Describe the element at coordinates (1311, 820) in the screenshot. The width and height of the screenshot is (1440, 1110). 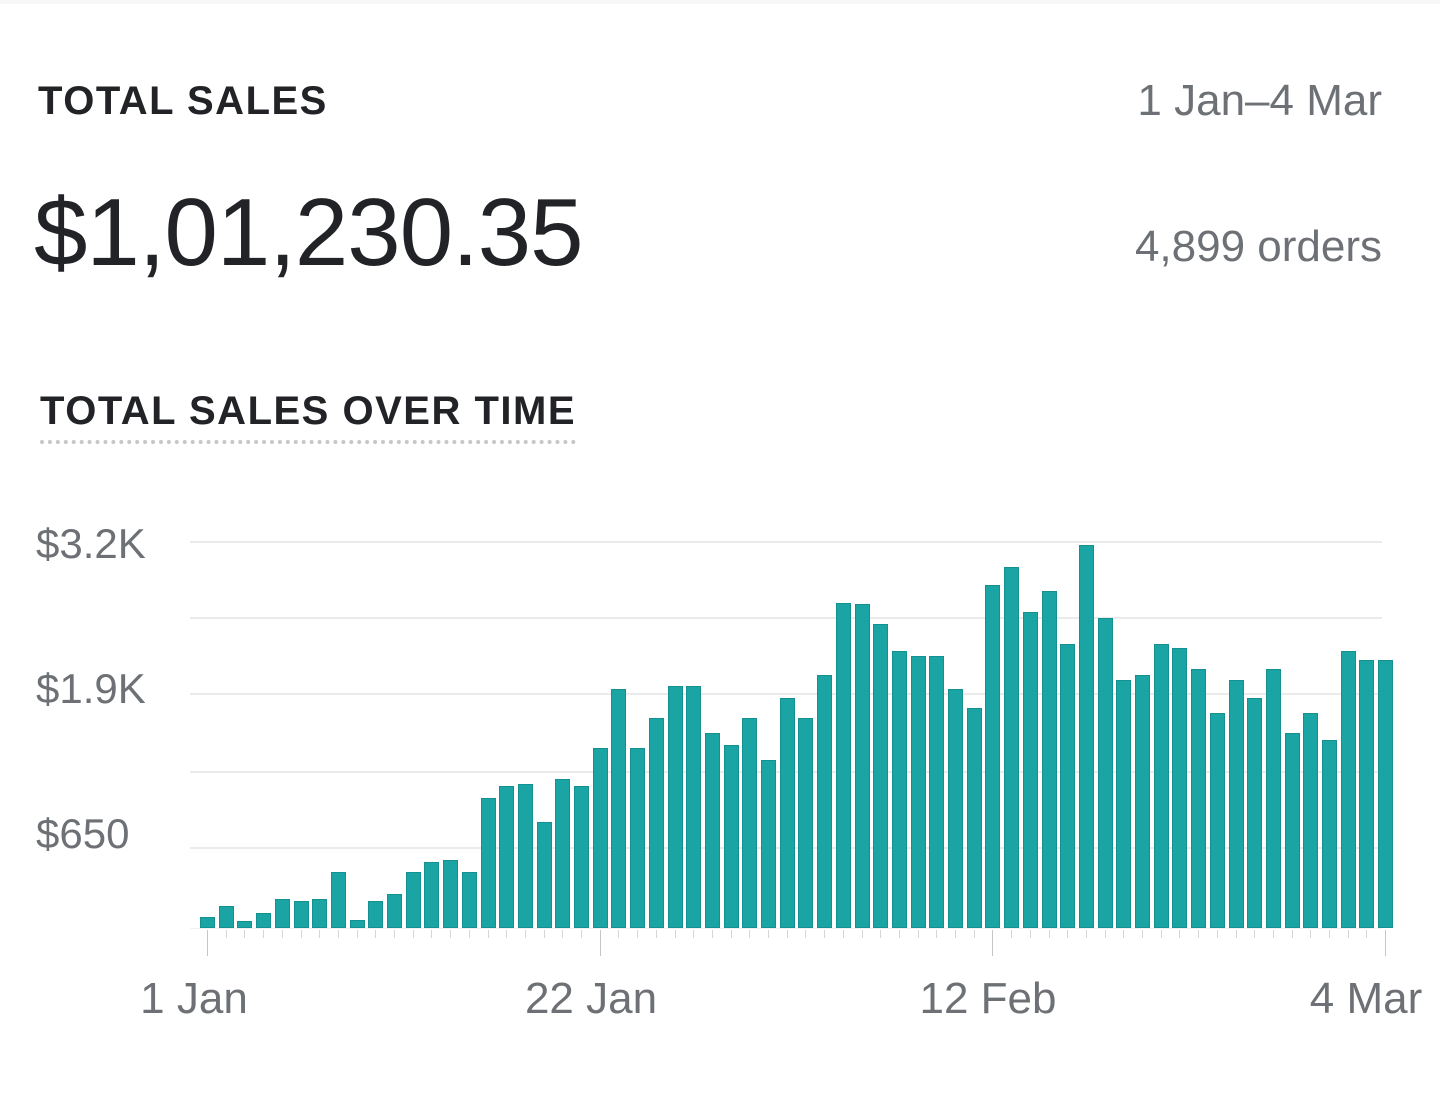
I see `bar-29-feb` at that location.